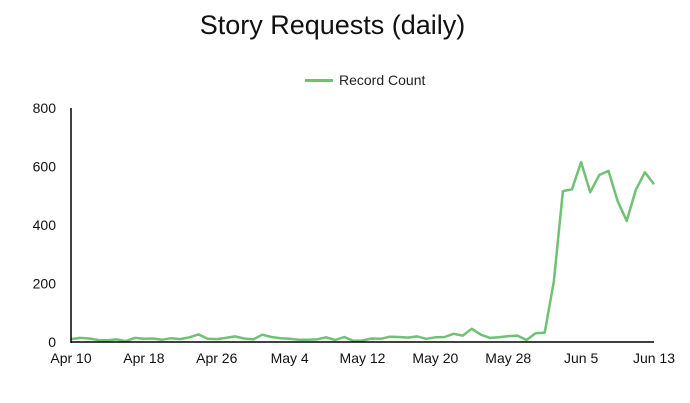  I want to click on x-tick-label: May 20, so click(435, 358).